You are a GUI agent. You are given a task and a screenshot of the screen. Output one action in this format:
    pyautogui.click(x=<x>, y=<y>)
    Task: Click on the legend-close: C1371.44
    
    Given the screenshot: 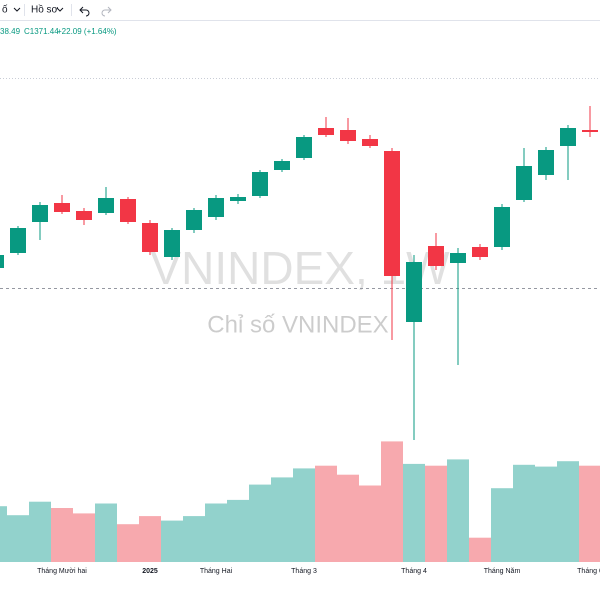 What is the action you would take?
    pyautogui.click(x=41, y=31)
    